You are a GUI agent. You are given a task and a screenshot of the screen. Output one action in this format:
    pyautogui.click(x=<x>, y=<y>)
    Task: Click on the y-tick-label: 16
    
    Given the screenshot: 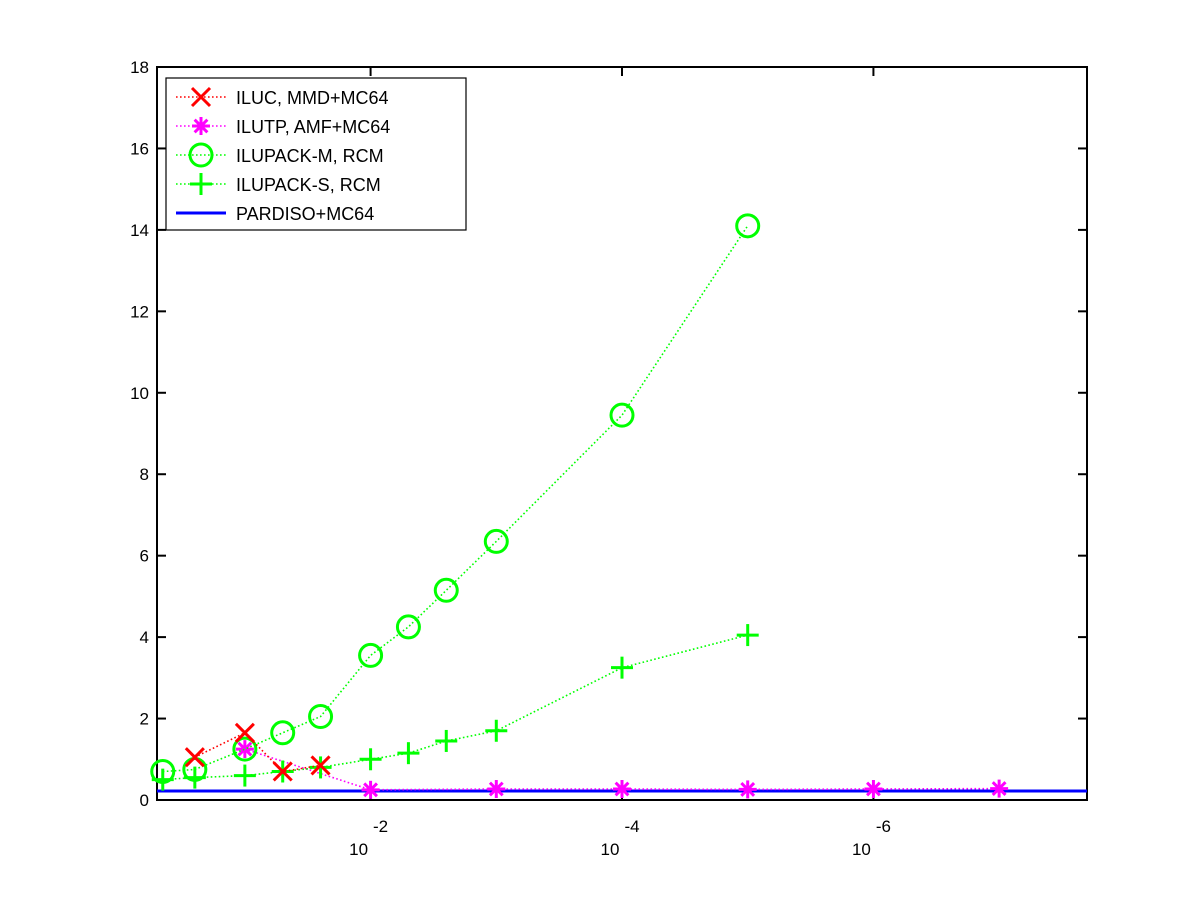 What is the action you would take?
    pyautogui.click(x=139, y=148)
    